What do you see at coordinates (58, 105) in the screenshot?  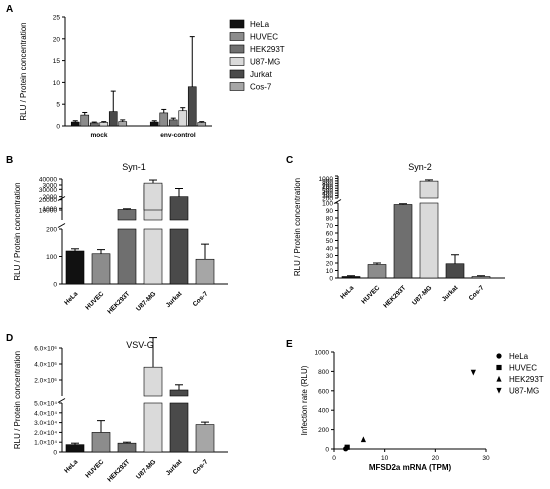 I see `y-tick-label: 5` at bounding box center [58, 105].